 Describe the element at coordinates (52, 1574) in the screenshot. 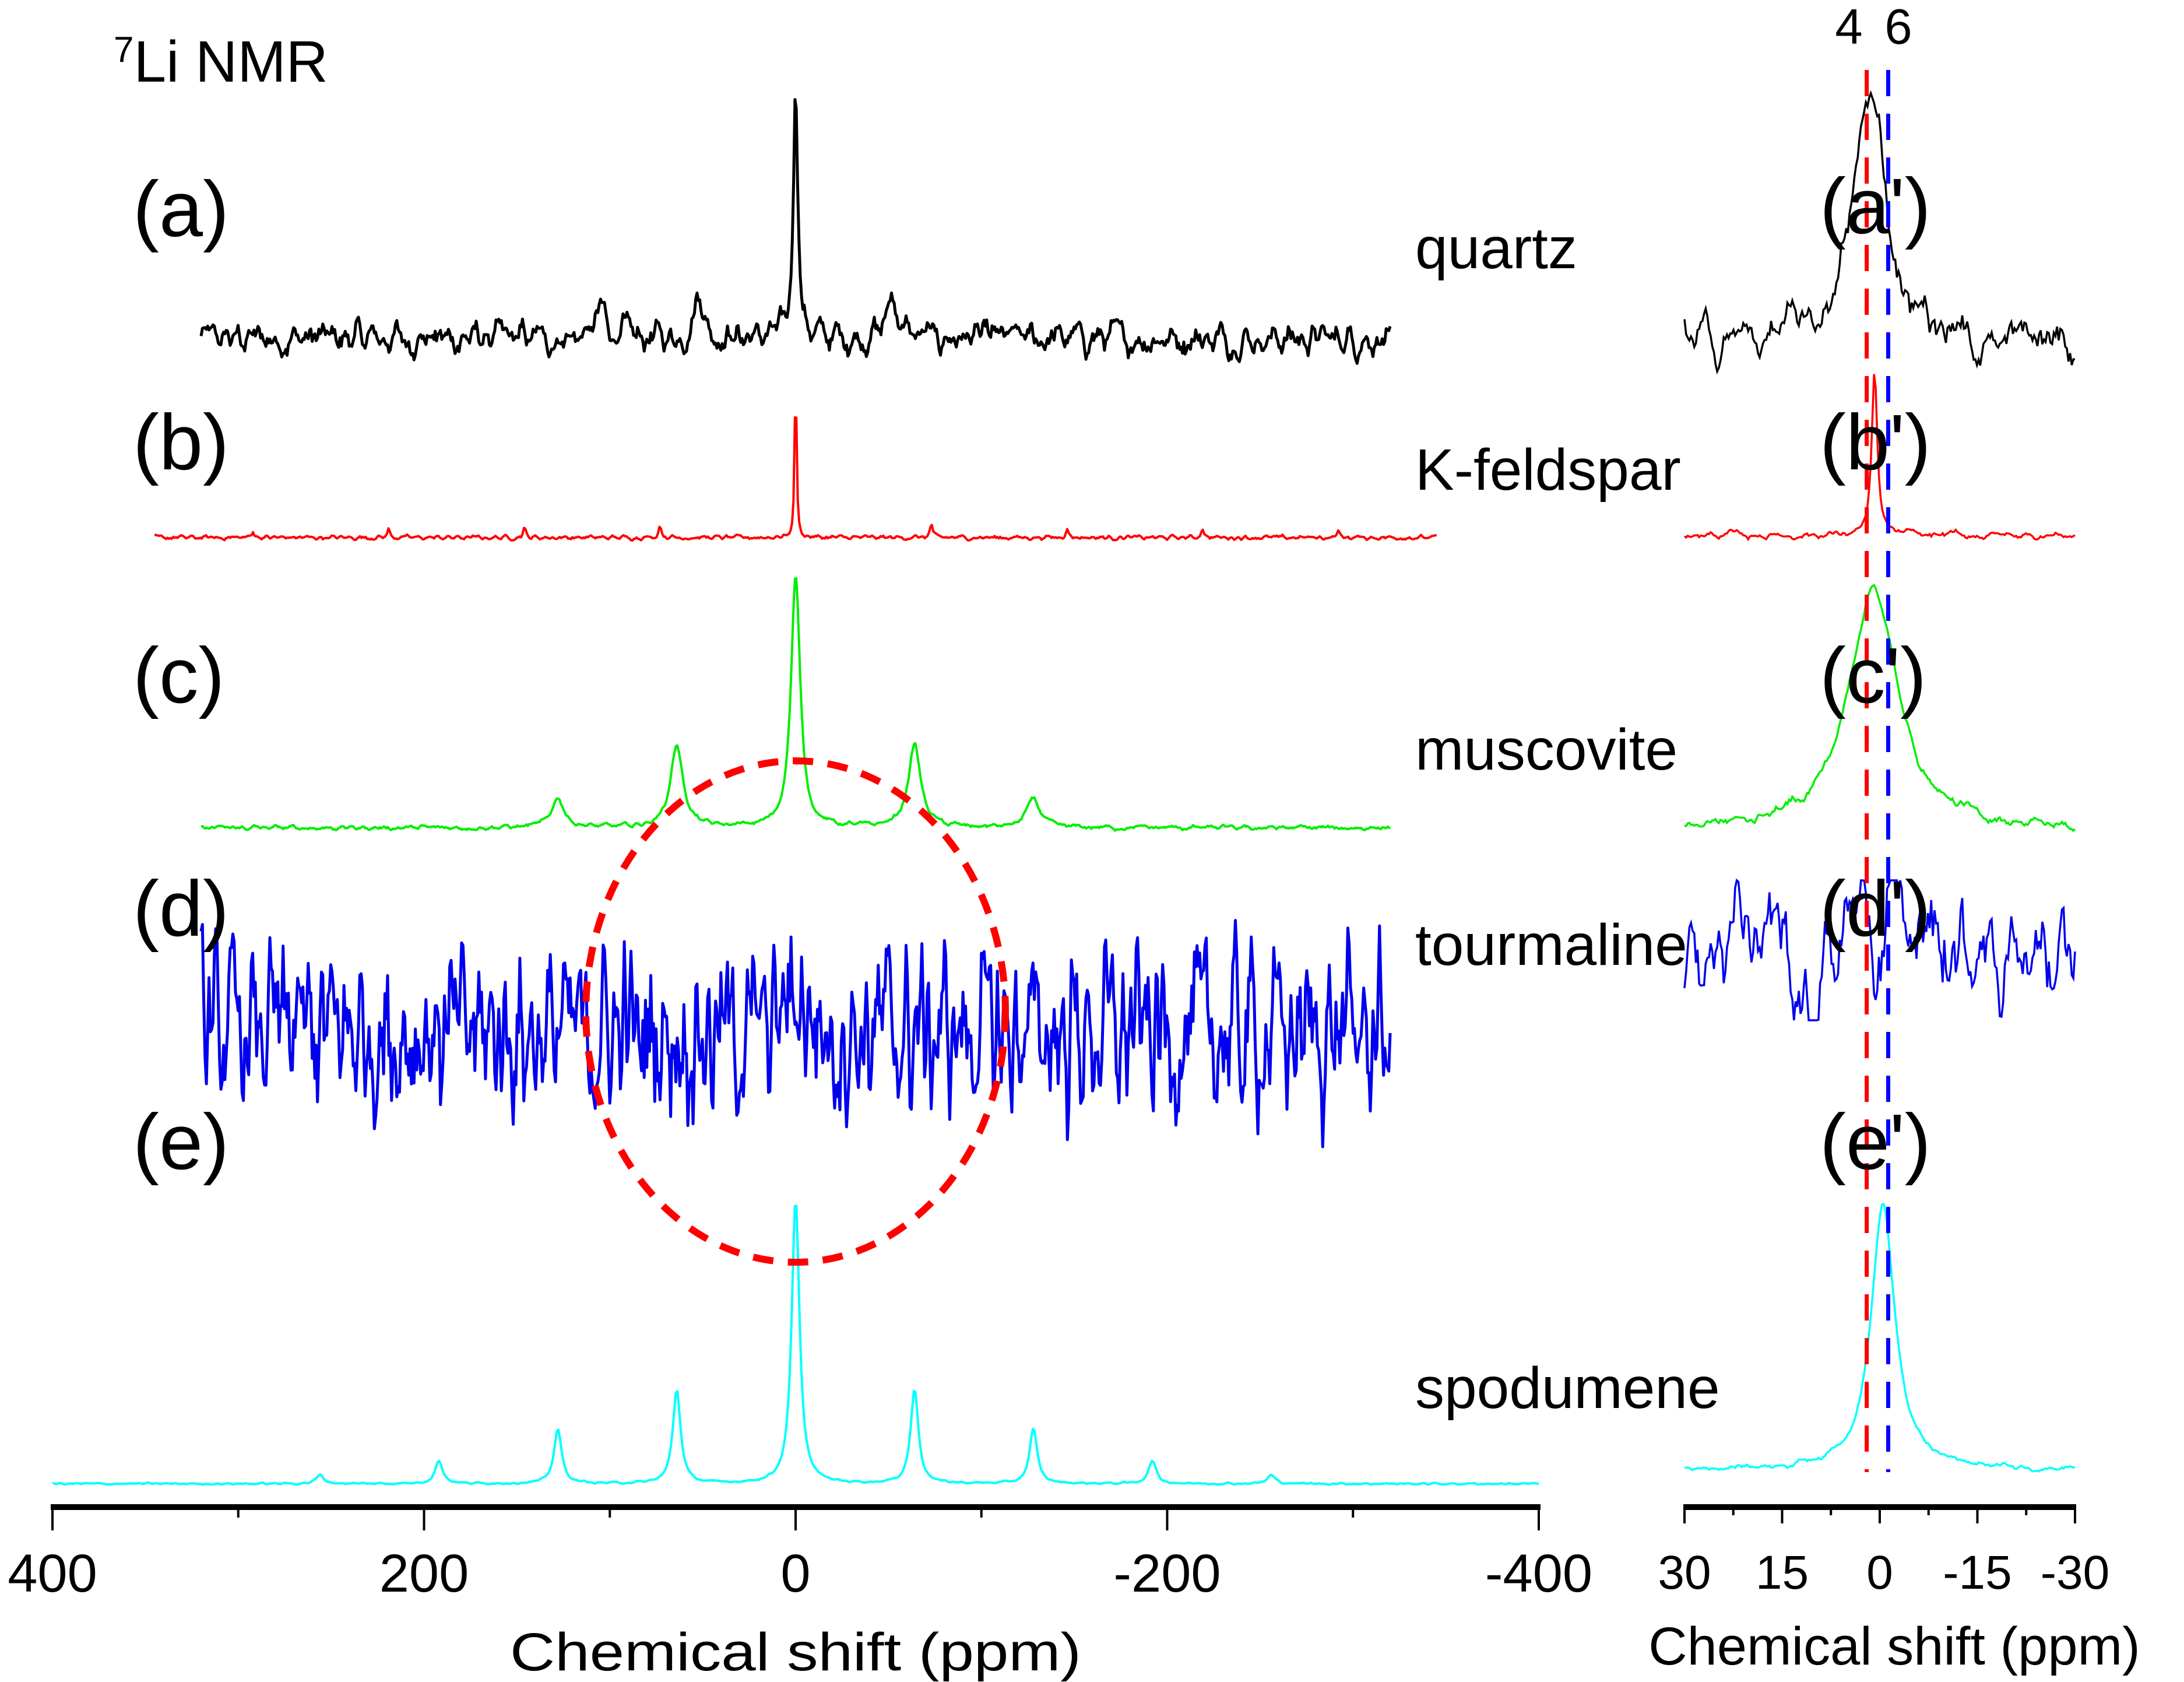

I see `main-tick-label: 400` at that location.